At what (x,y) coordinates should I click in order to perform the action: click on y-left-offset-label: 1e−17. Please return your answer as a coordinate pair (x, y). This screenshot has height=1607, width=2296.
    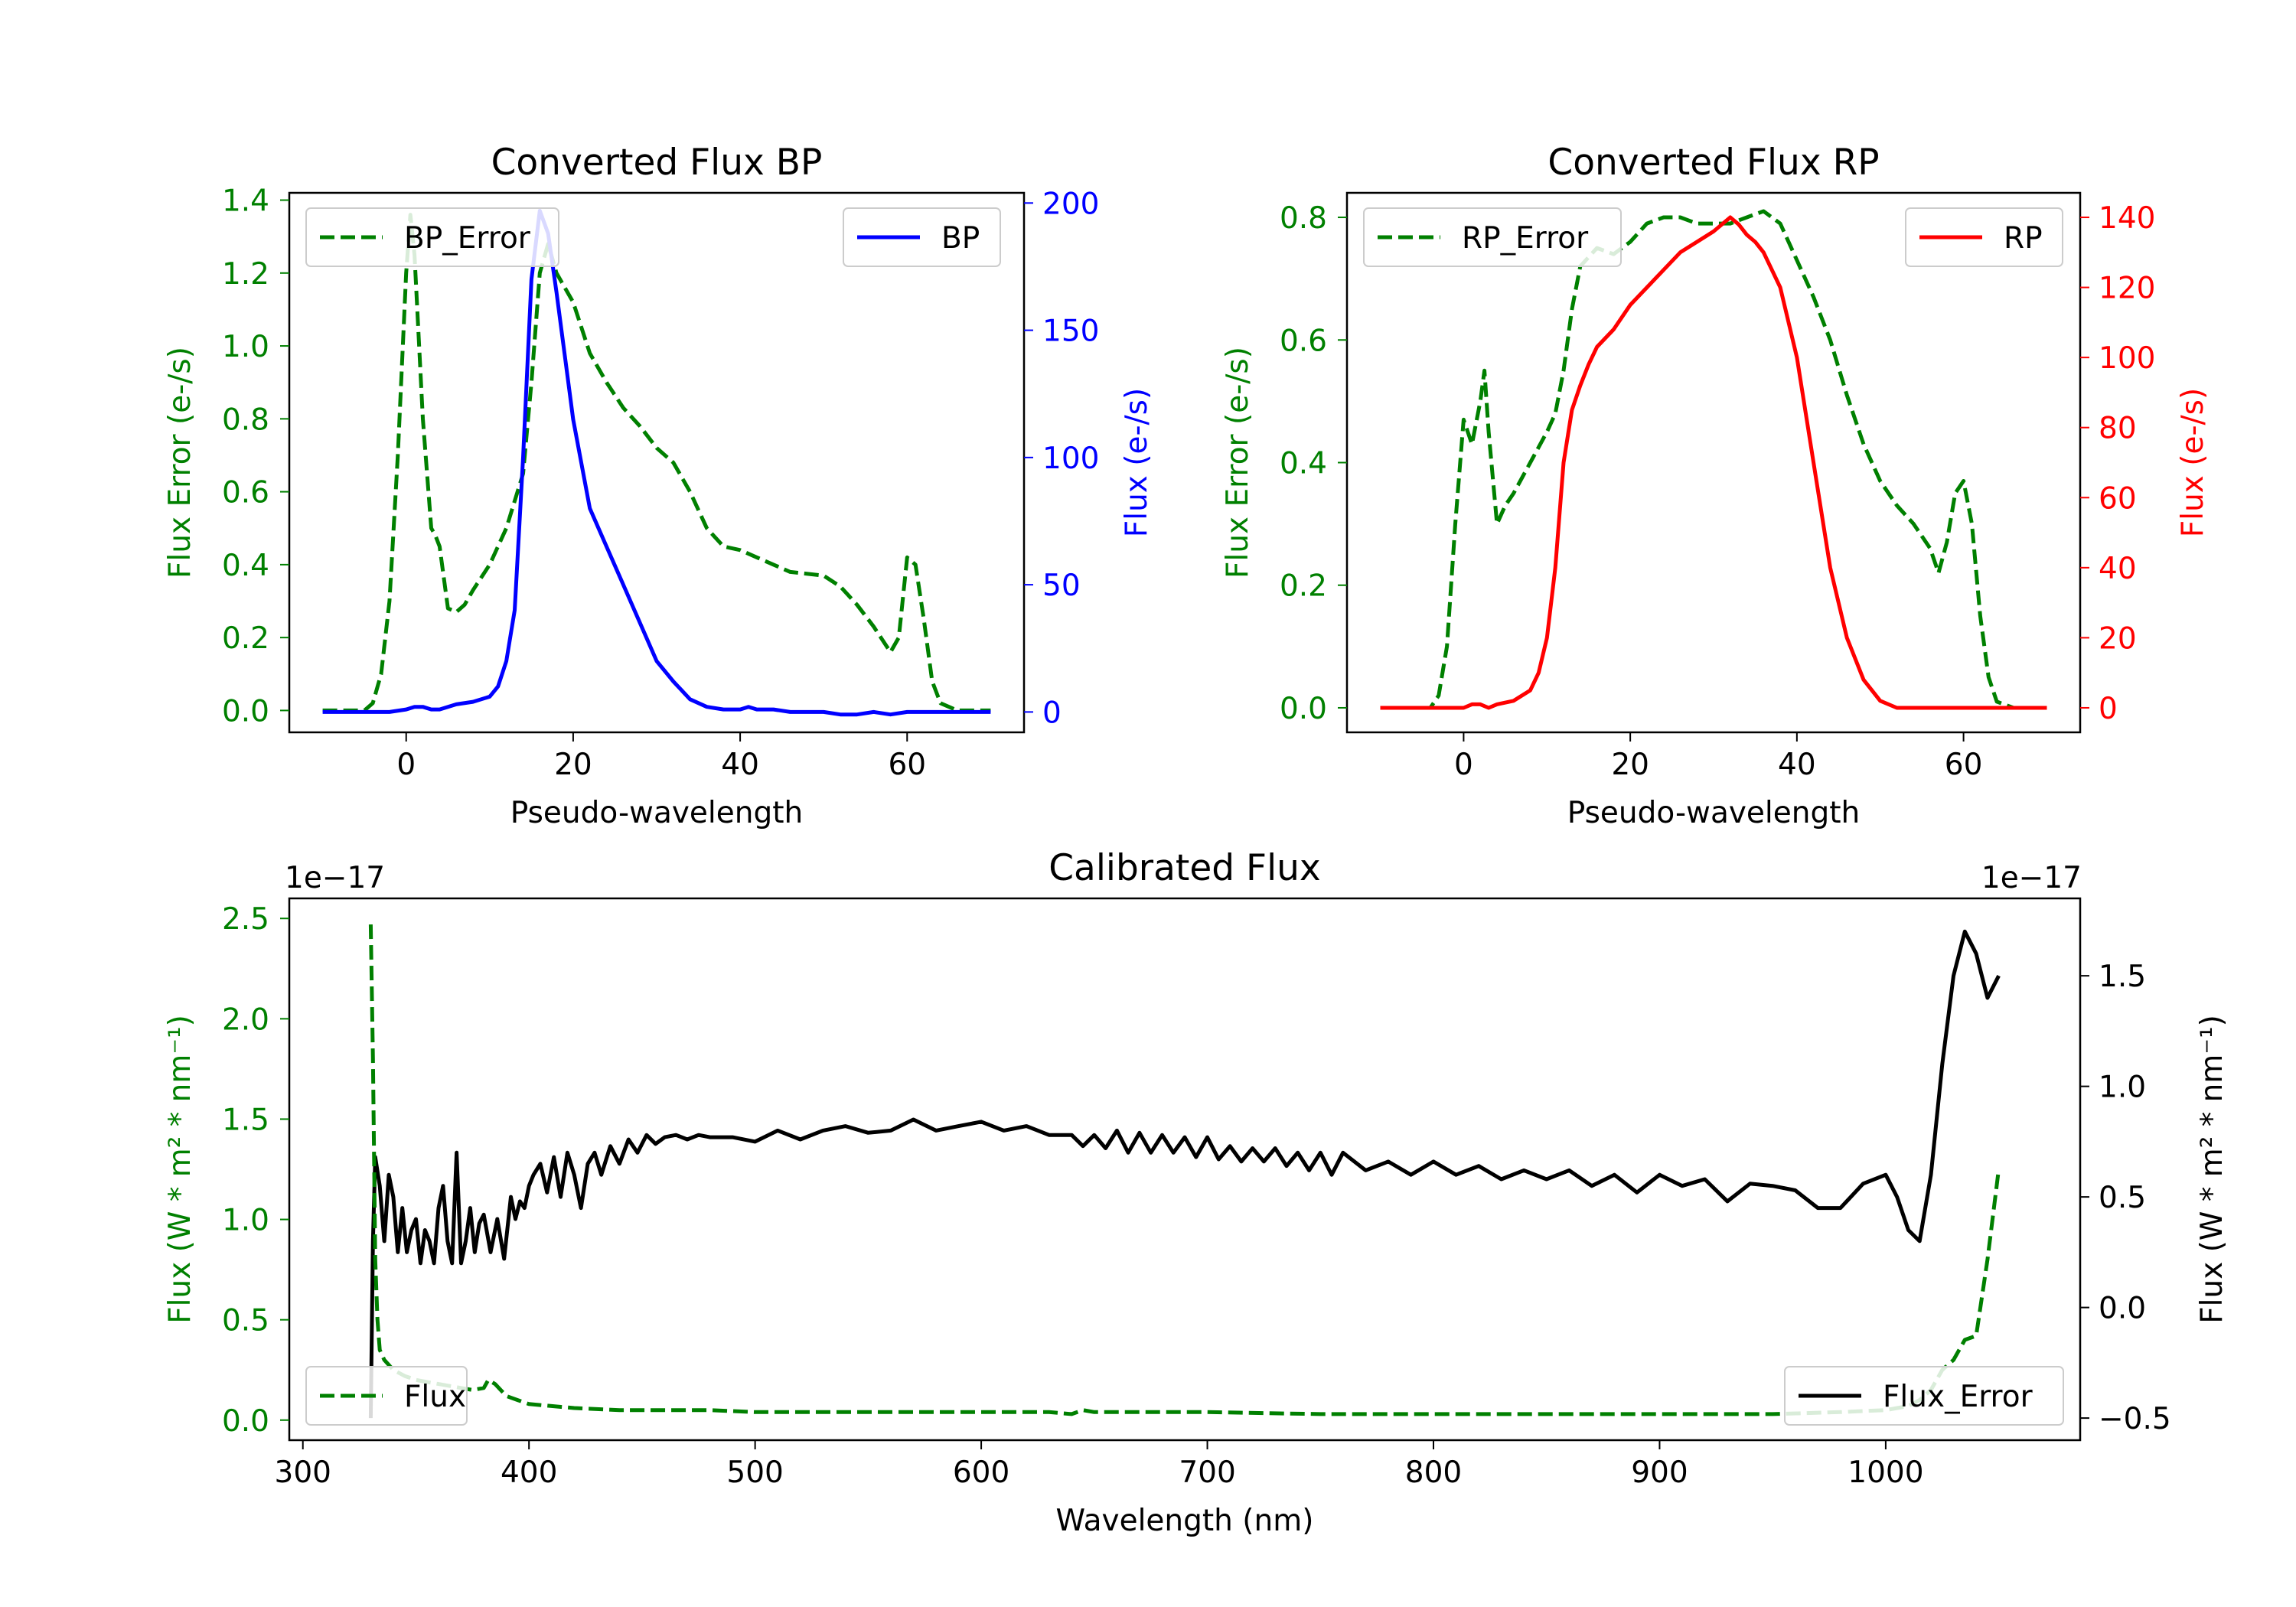
    Looking at the image, I should click on (335, 878).